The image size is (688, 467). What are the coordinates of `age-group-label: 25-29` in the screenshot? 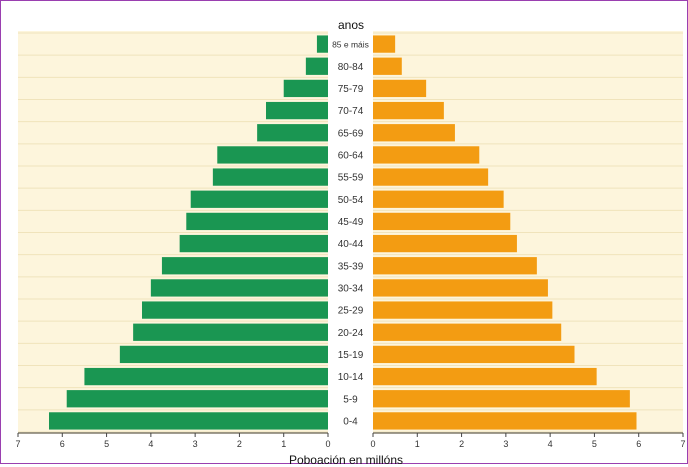 It's located at (351, 311).